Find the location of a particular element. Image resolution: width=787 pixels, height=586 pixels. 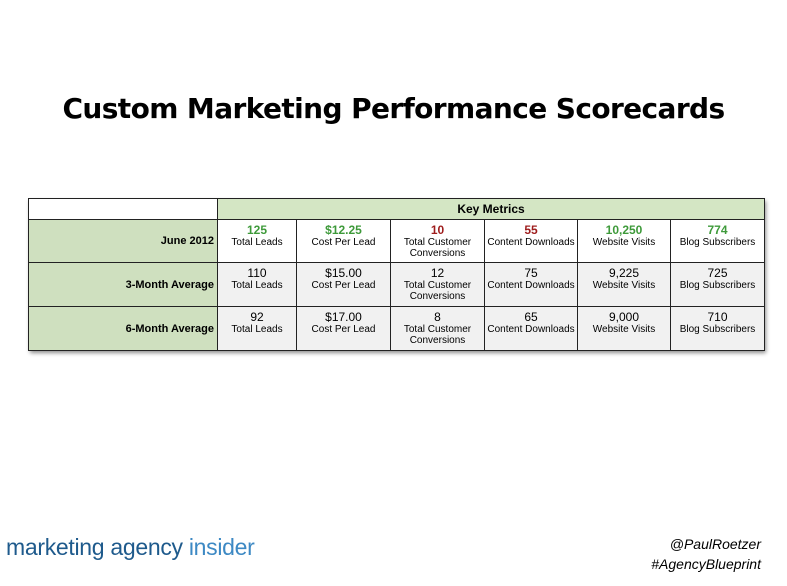

metric-cell: 710 Blog Subscribers is located at coordinates (717, 328).